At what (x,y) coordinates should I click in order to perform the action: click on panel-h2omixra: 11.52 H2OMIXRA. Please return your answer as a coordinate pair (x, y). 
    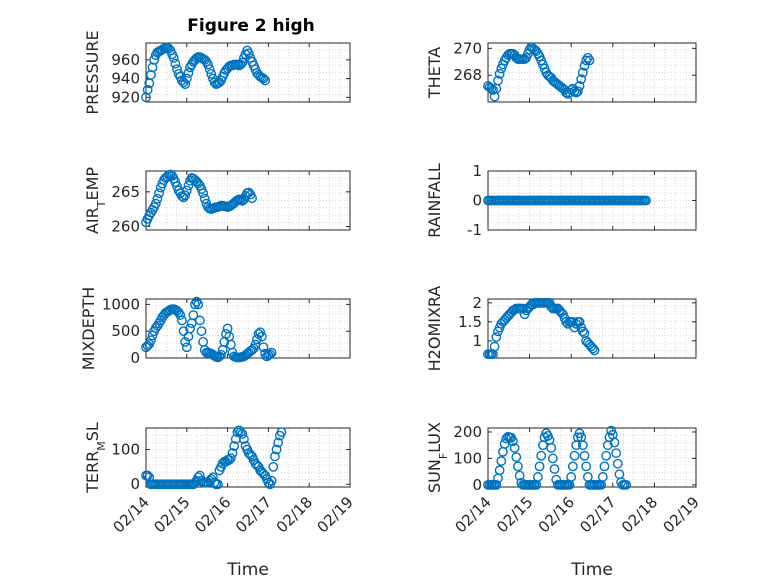
    Looking at the image, I should click on (561, 329).